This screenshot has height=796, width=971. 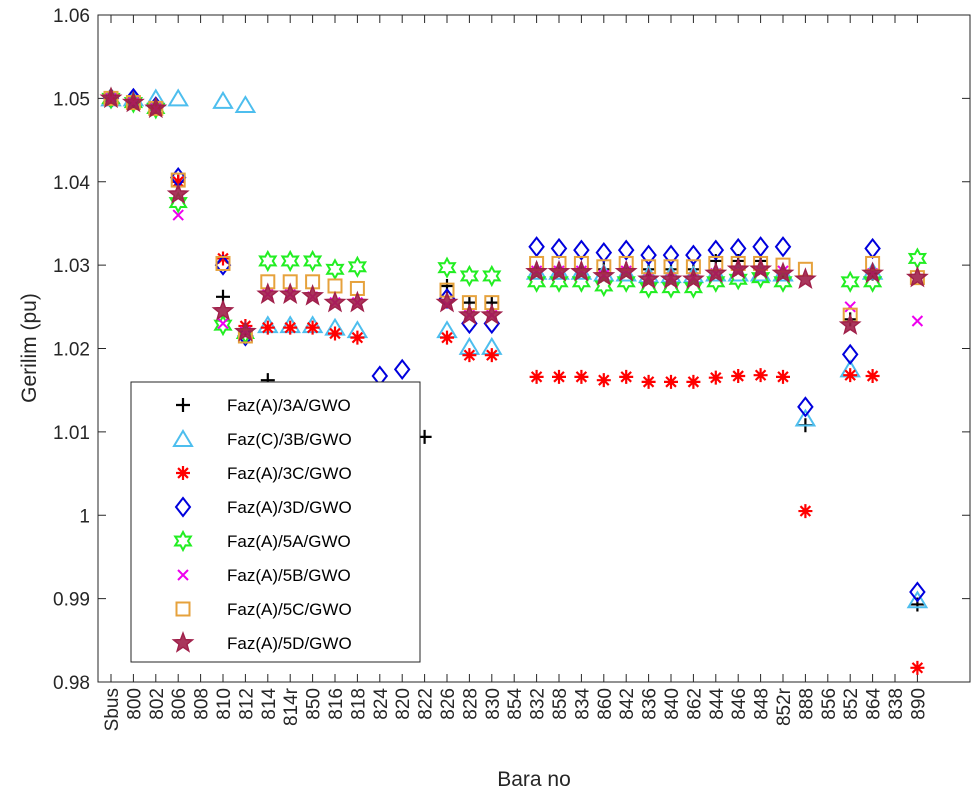 What do you see at coordinates (358, 704) in the screenshot?
I see `x-tick-label: 818` at bounding box center [358, 704].